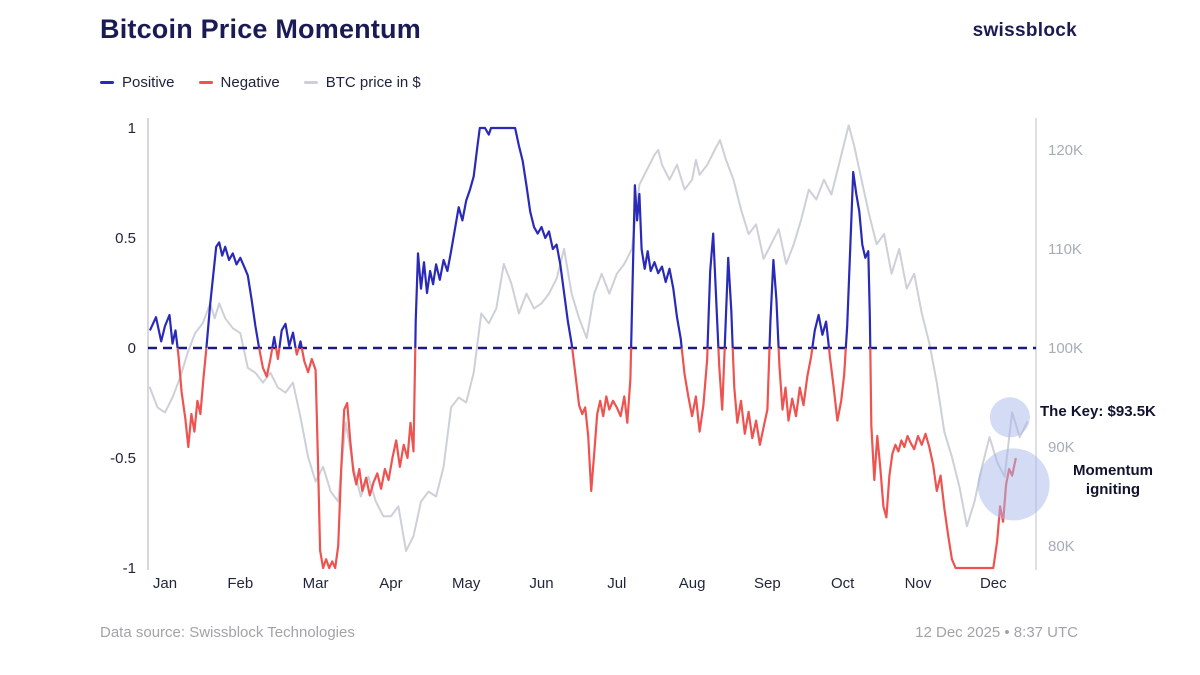 This screenshot has width=1200, height=675. What do you see at coordinates (1061, 546) in the screenshot?
I see `svg-text: 80K` at bounding box center [1061, 546].